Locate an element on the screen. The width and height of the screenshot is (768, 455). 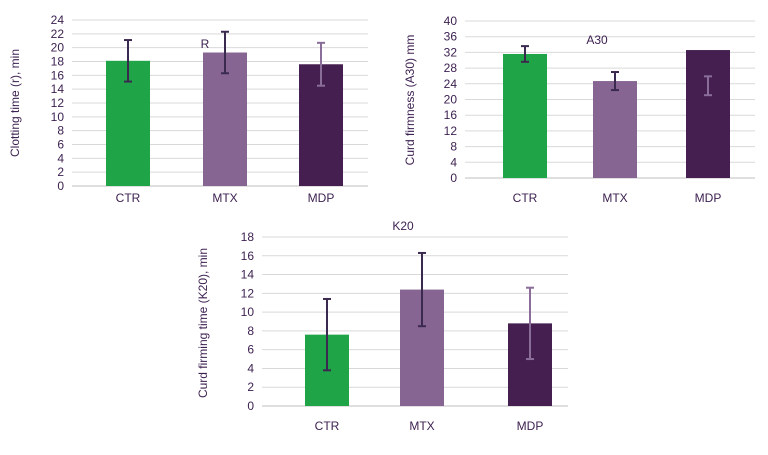
chart-title: R is located at coordinates (205, 44).